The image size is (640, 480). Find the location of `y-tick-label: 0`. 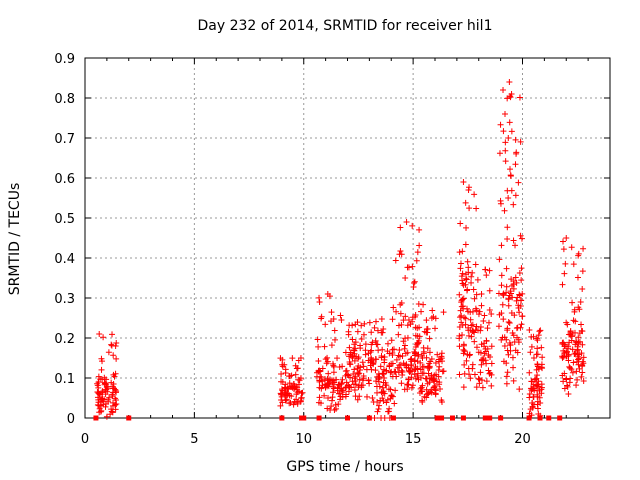

y-tick-label: 0 is located at coordinates (71, 419).